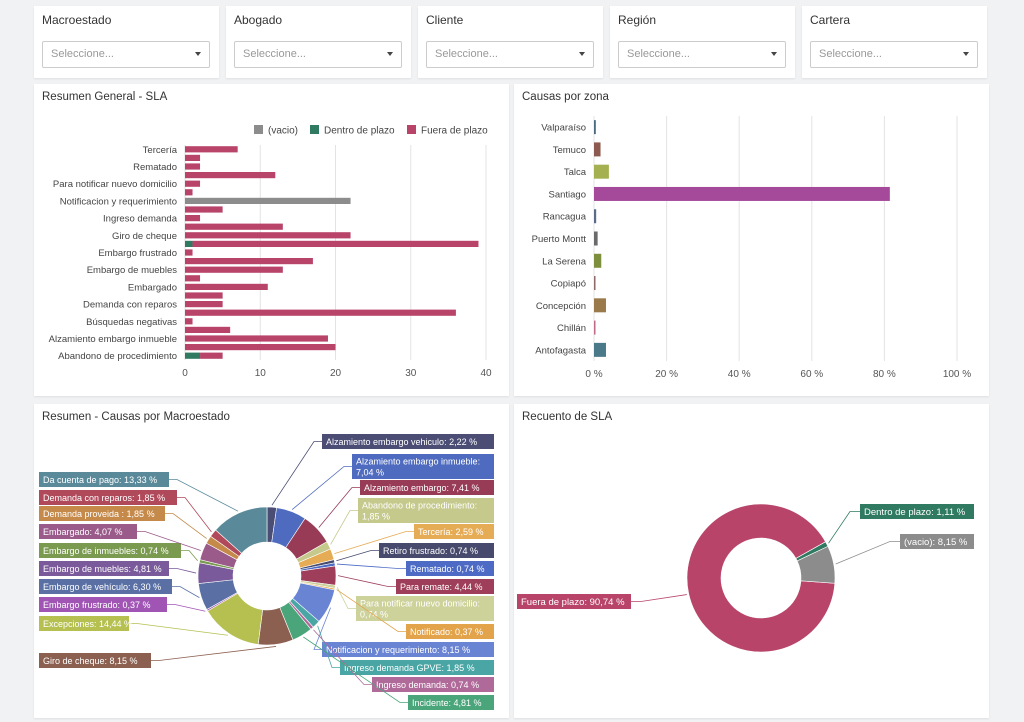  Describe the element at coordinates (567, 417) in the screenshot. I see `panel-title: Recuento de SLA` at that location.